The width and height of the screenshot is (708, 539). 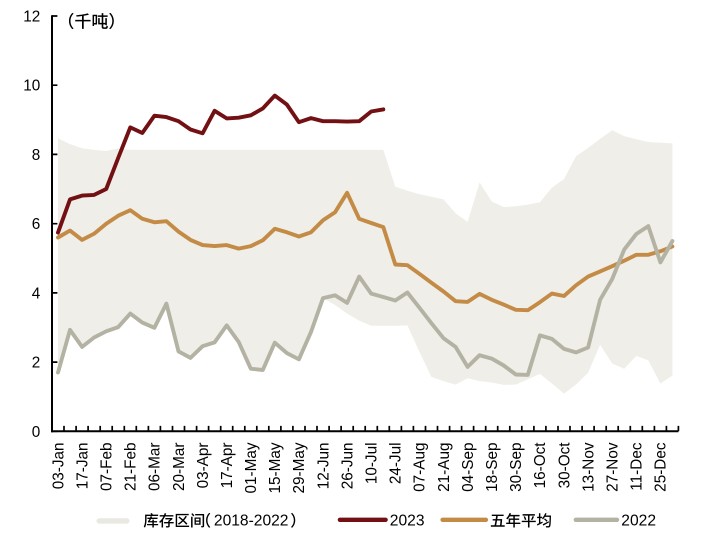 I want to click on svg-text: 12-Jun, so click(x=323, y=466).